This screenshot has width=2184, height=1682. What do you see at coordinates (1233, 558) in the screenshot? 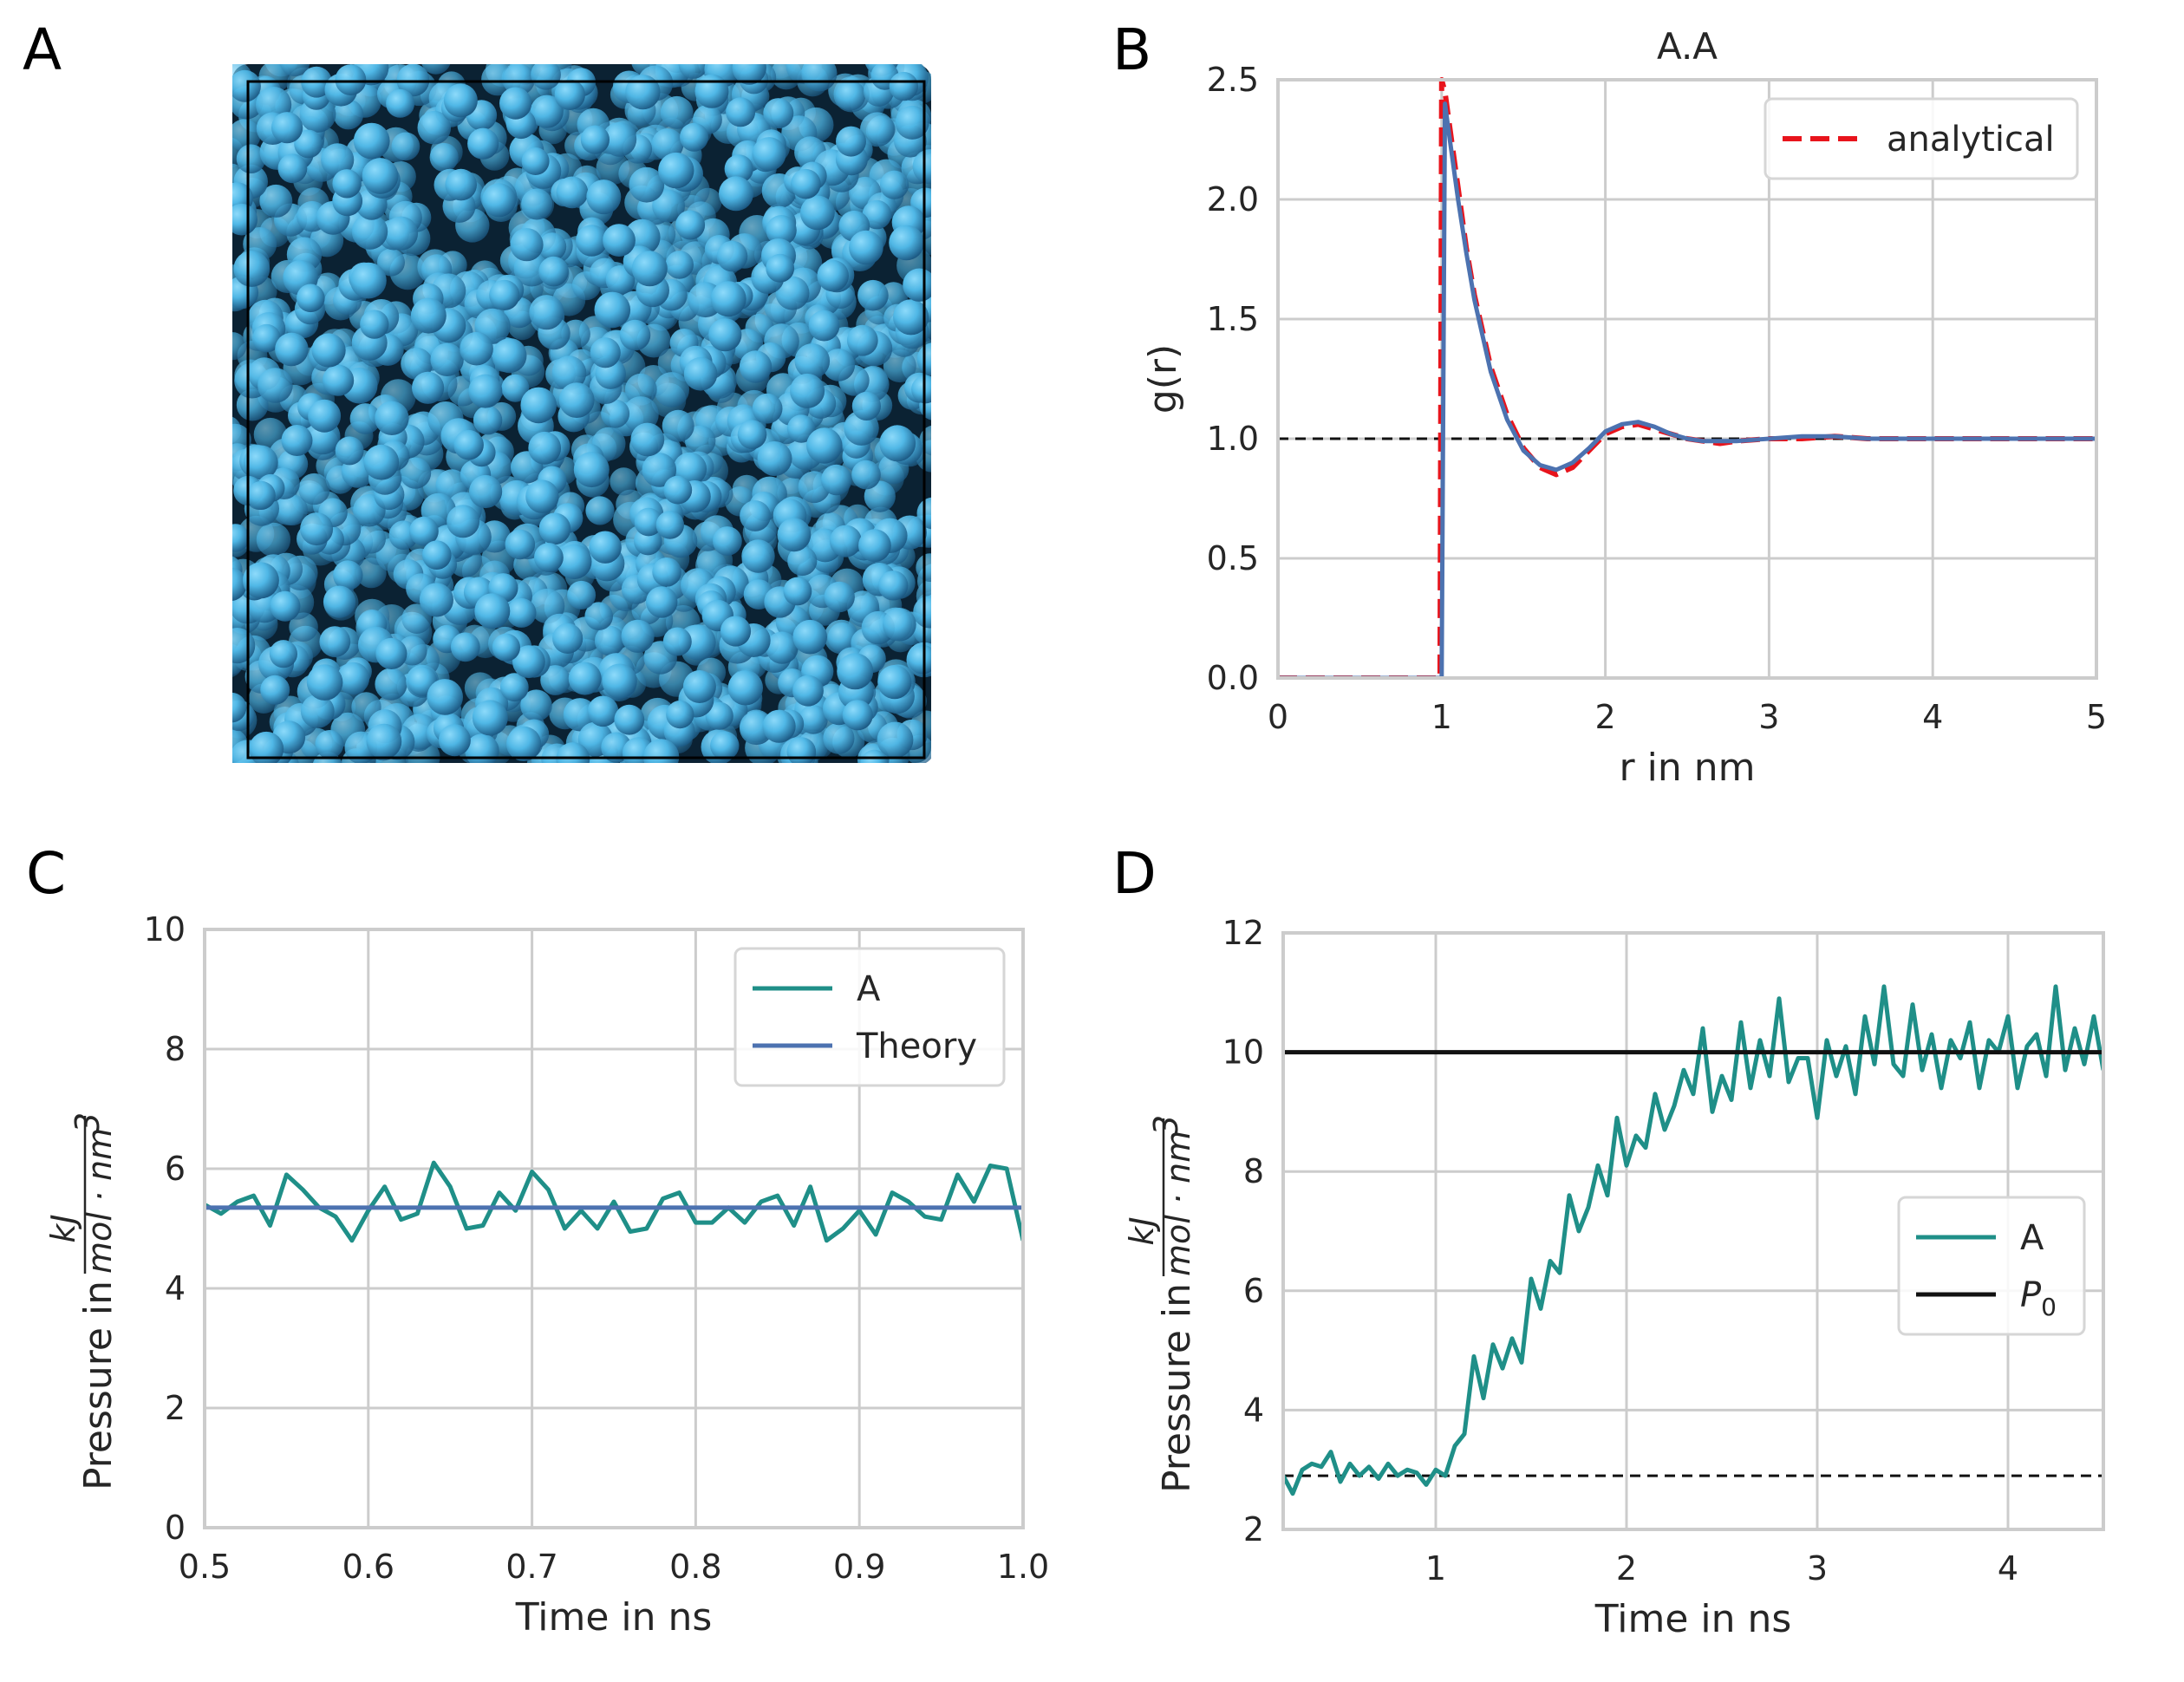
I see `y-tick-label: 0.5` at bounding box center [1233, 558].